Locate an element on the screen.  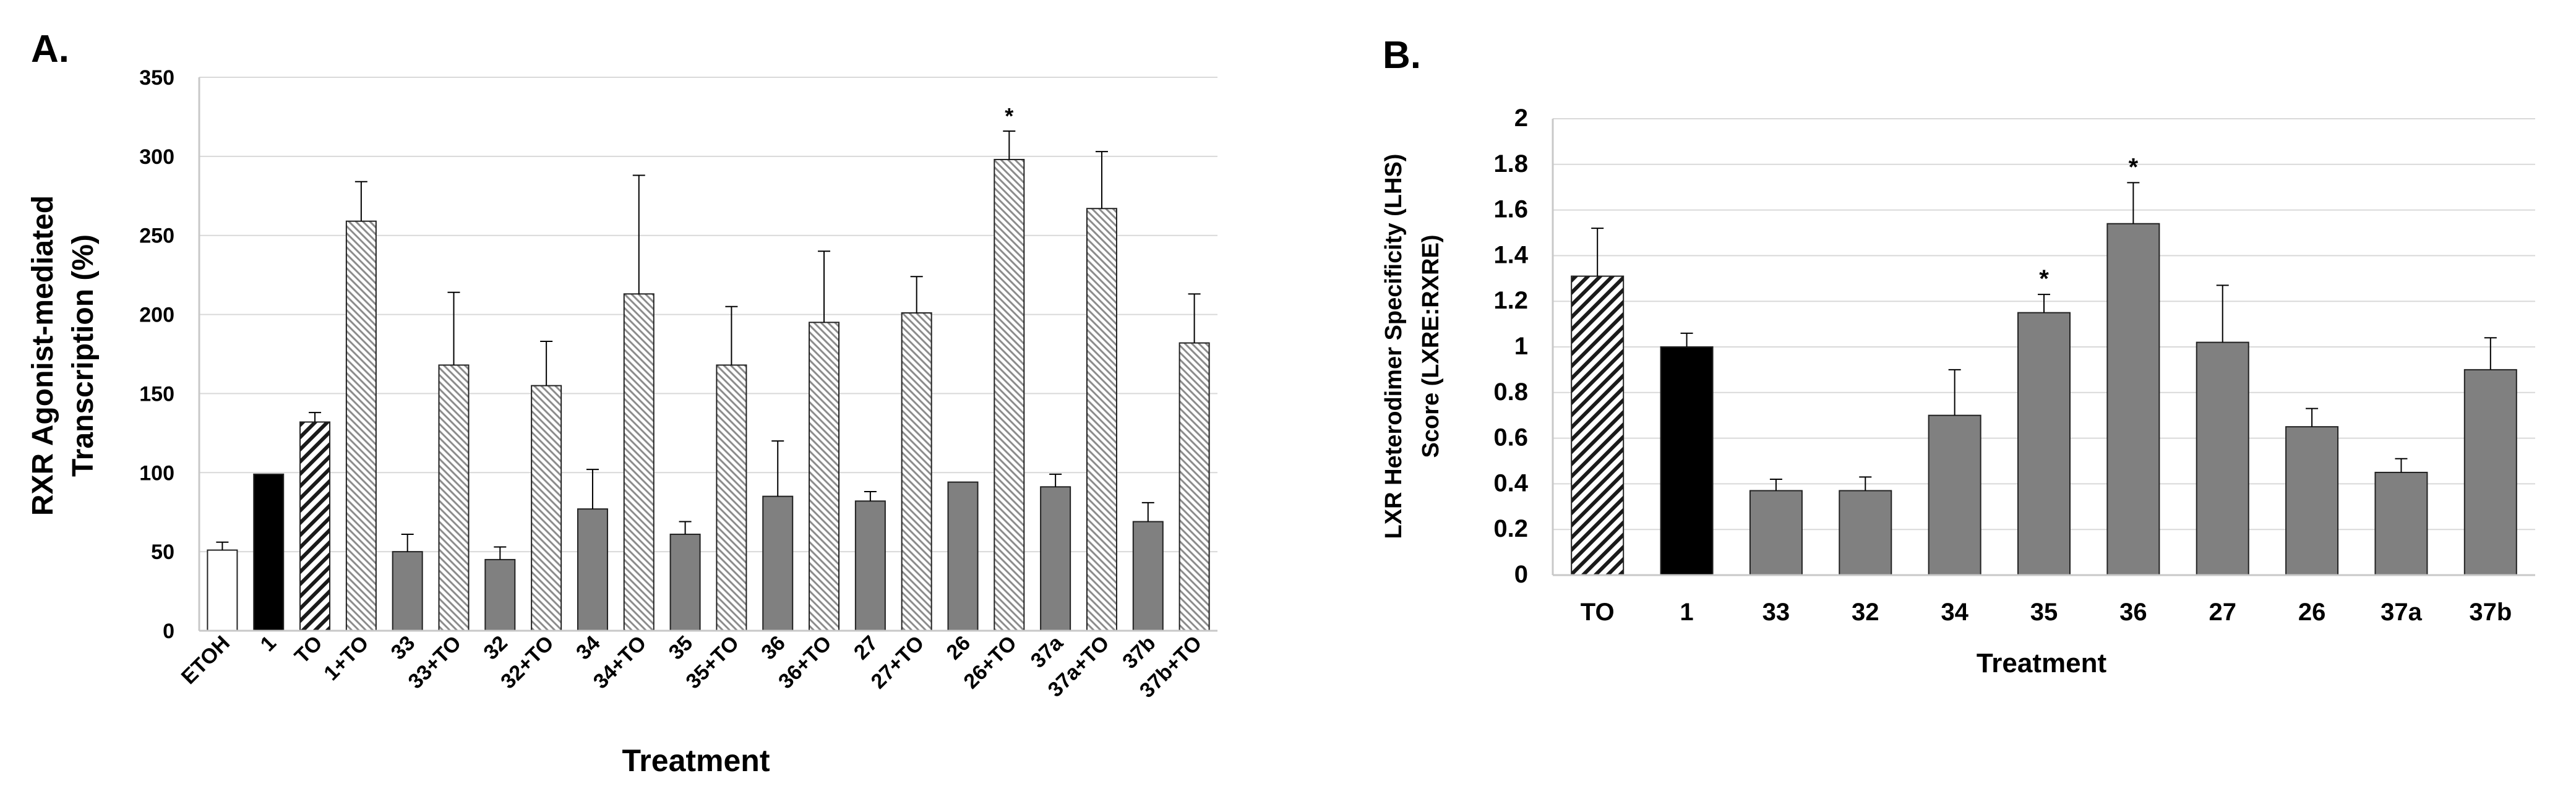
panel-b-x-axis-title: Treatment is located at coordinates (2042, 663).